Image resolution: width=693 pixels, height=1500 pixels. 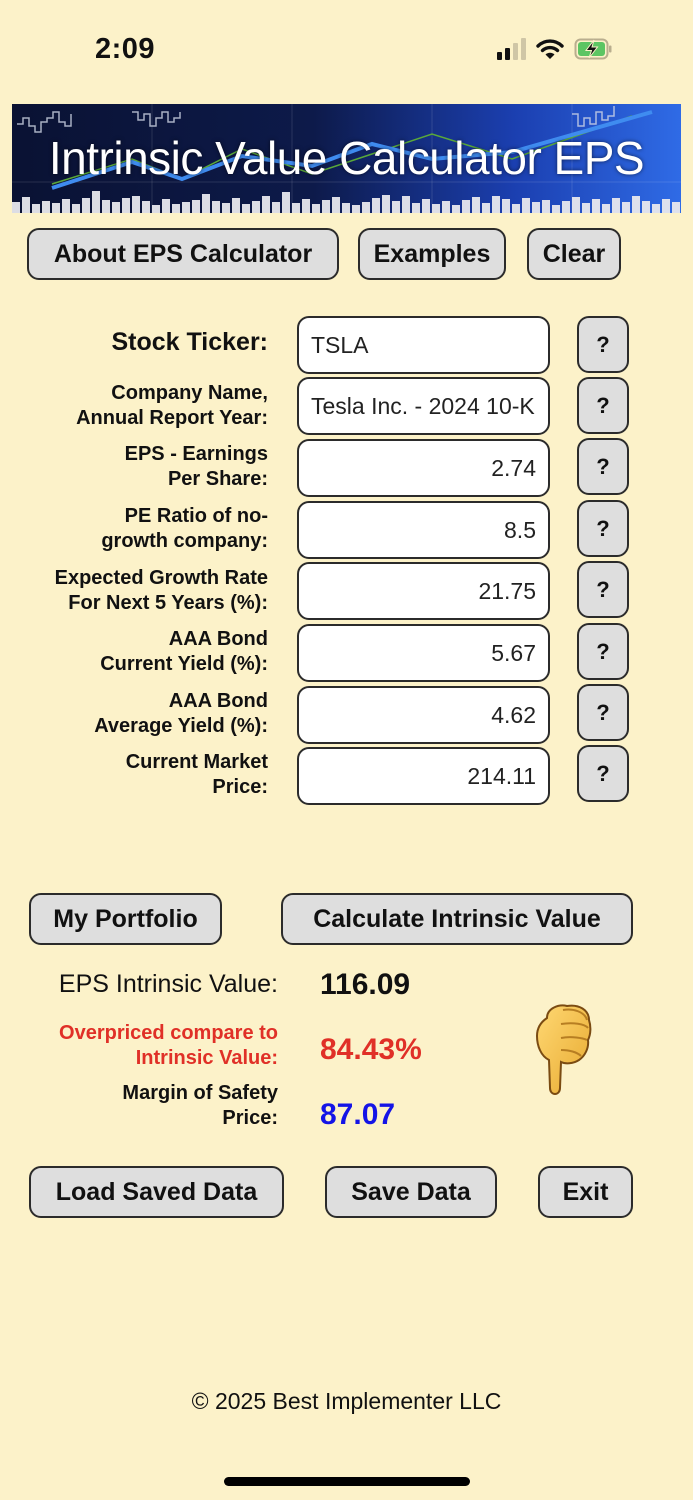 I want to click on growth-rate-help-button: ?, so click(x=603, y=589).